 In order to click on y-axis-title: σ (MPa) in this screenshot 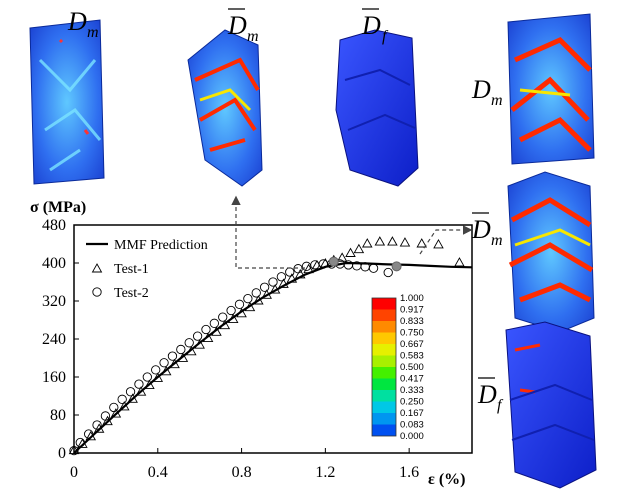, I will do `click(58, 207)`.